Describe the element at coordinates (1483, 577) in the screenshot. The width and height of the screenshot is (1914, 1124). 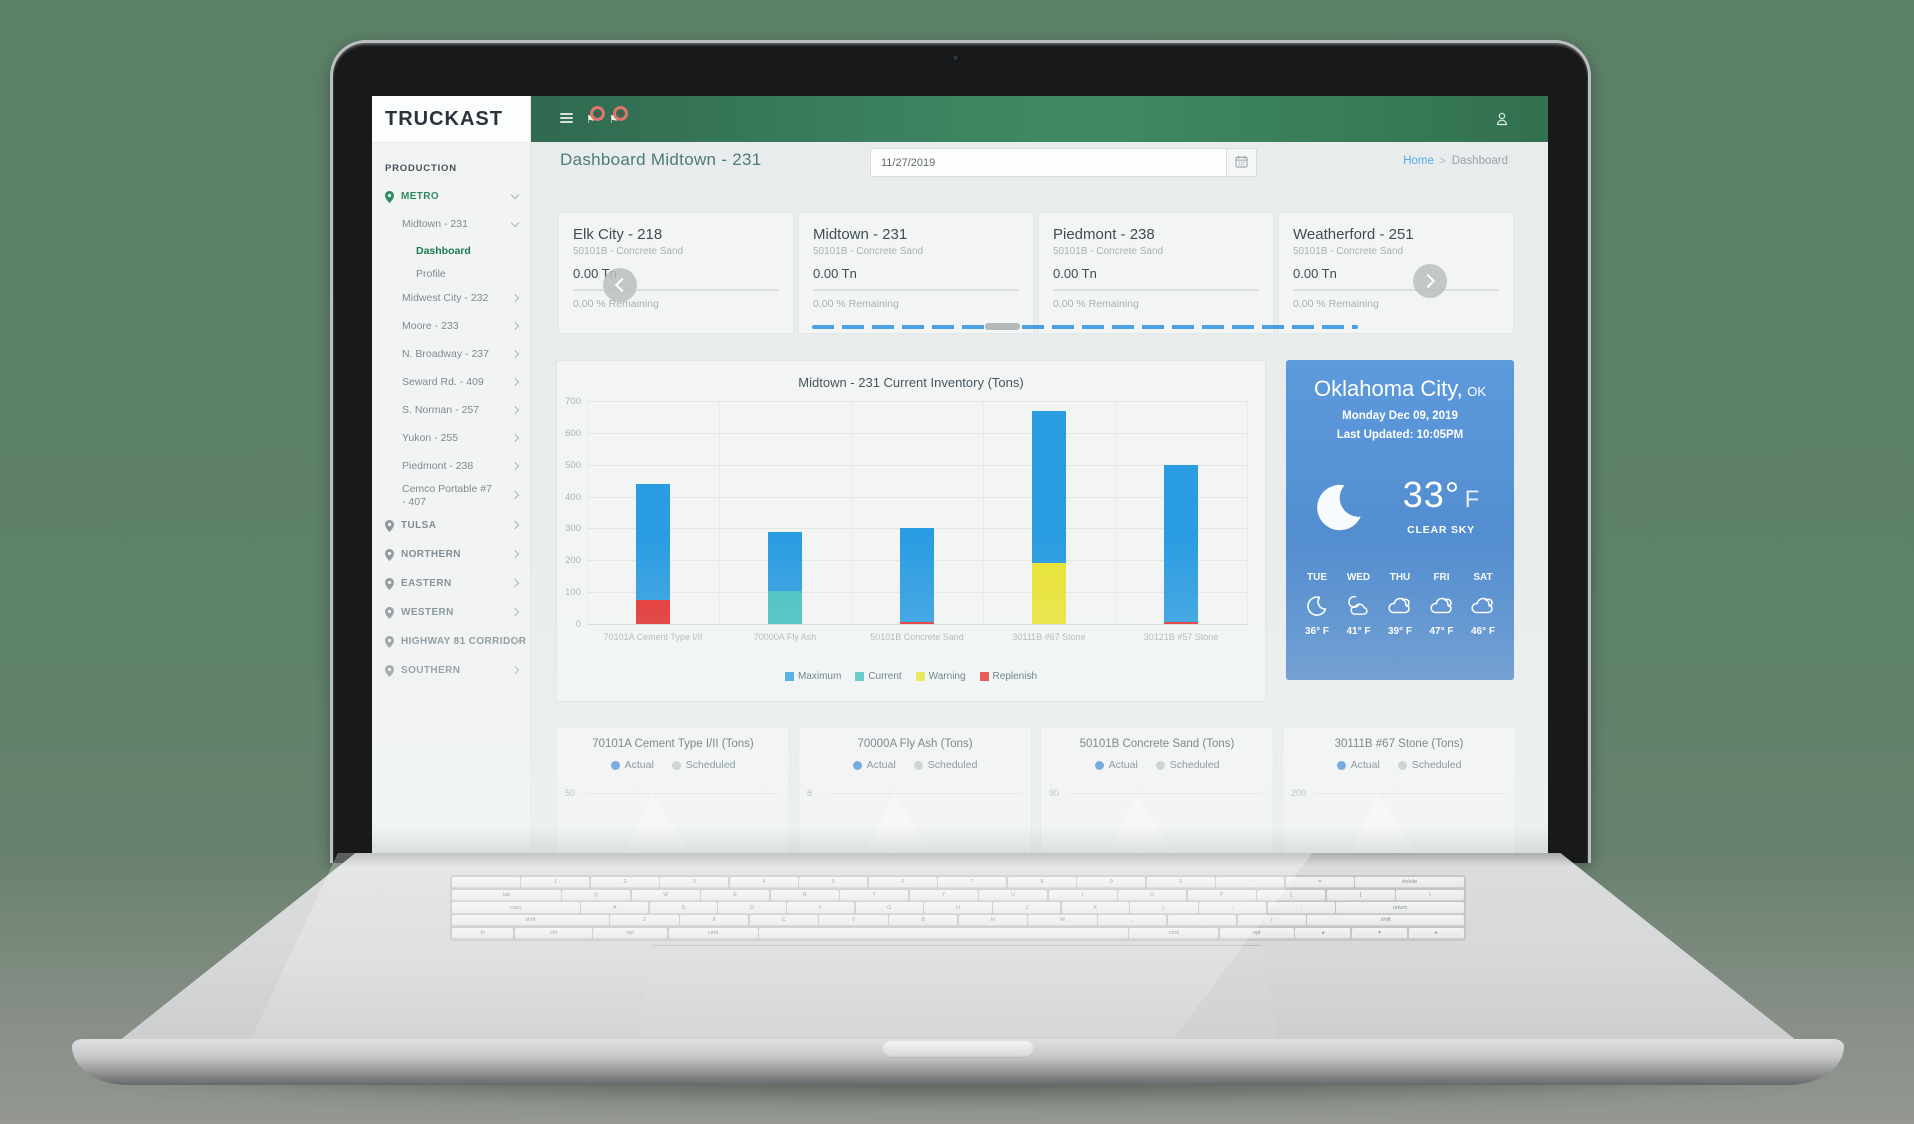
I see `forecast-day-label: SAT` at that location.